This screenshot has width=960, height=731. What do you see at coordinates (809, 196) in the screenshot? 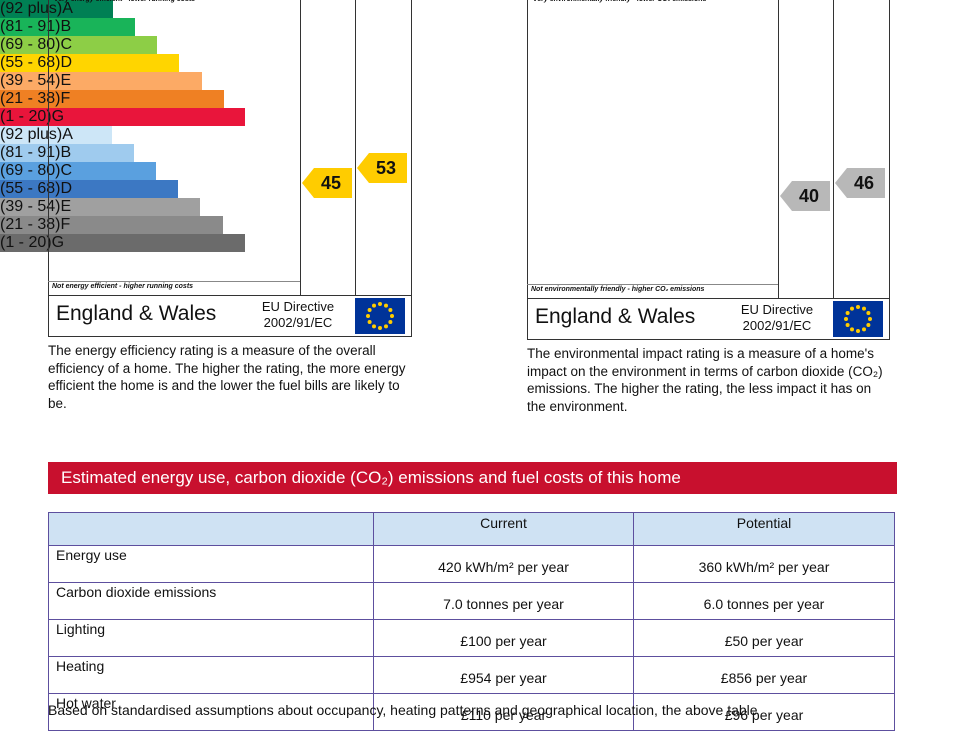
I see `rating-value: 40` at bounding box center [809, 196].